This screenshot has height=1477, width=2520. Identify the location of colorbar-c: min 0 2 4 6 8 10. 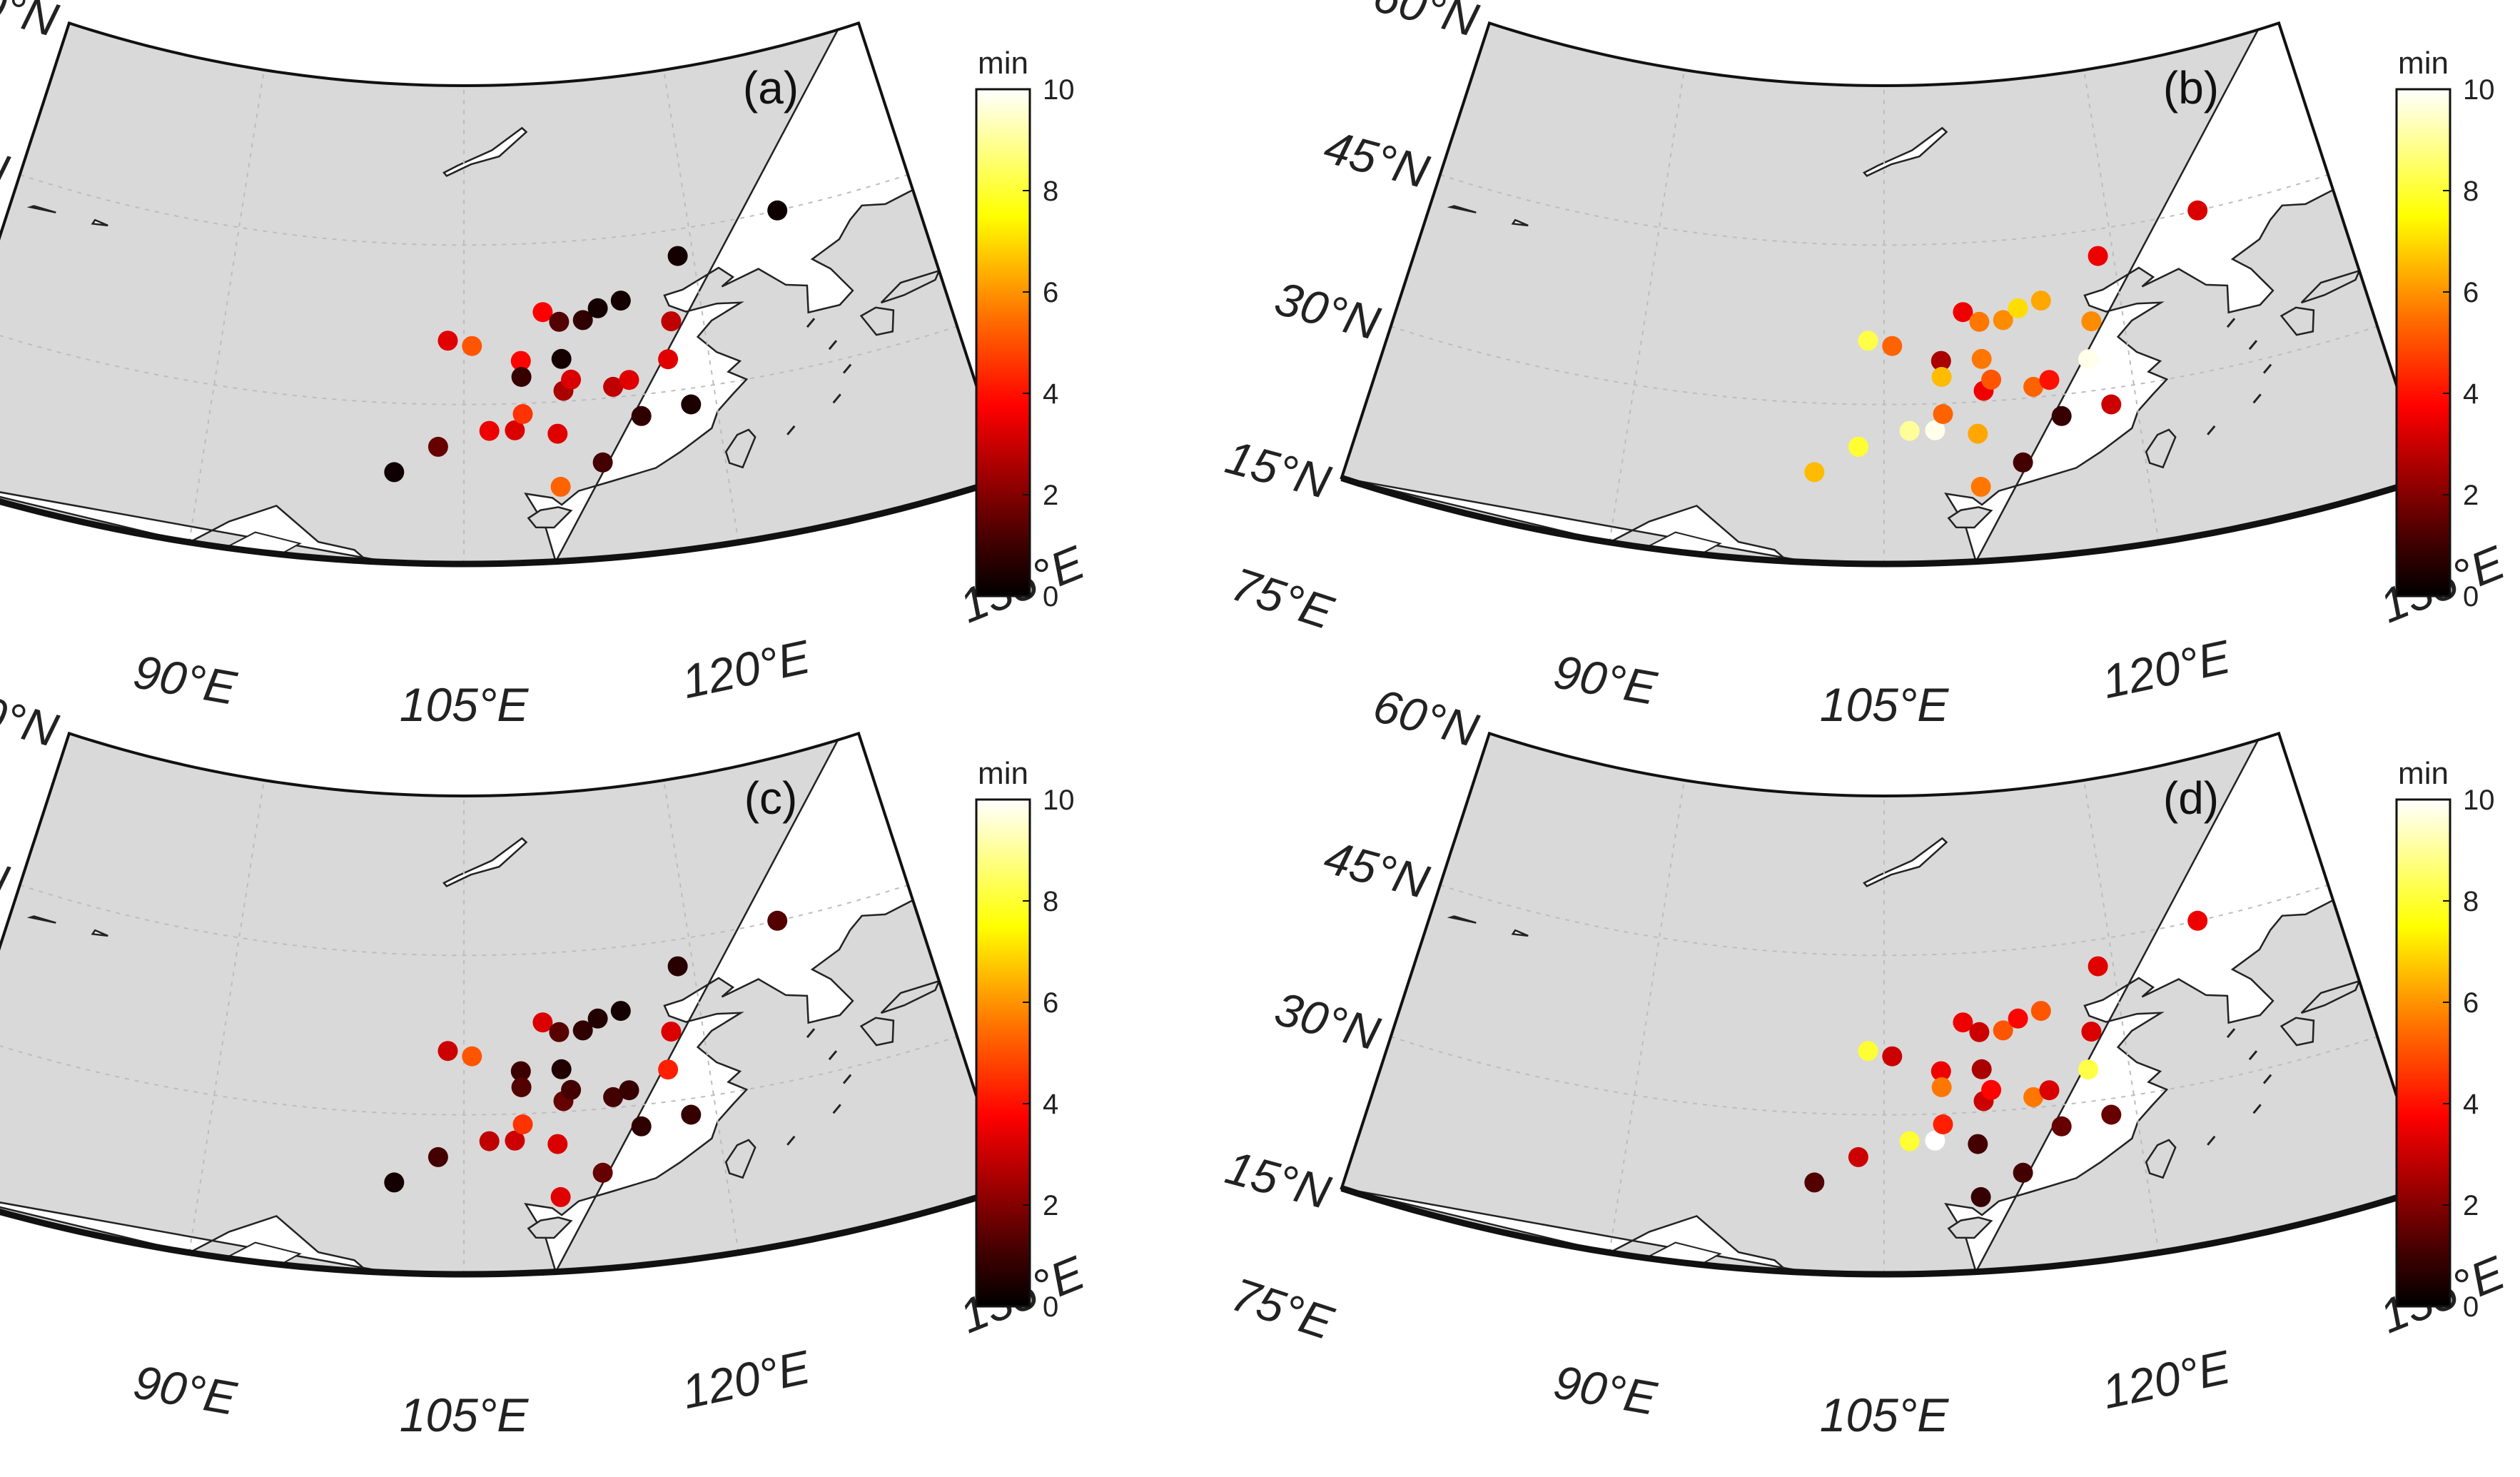
(1025, 1039).